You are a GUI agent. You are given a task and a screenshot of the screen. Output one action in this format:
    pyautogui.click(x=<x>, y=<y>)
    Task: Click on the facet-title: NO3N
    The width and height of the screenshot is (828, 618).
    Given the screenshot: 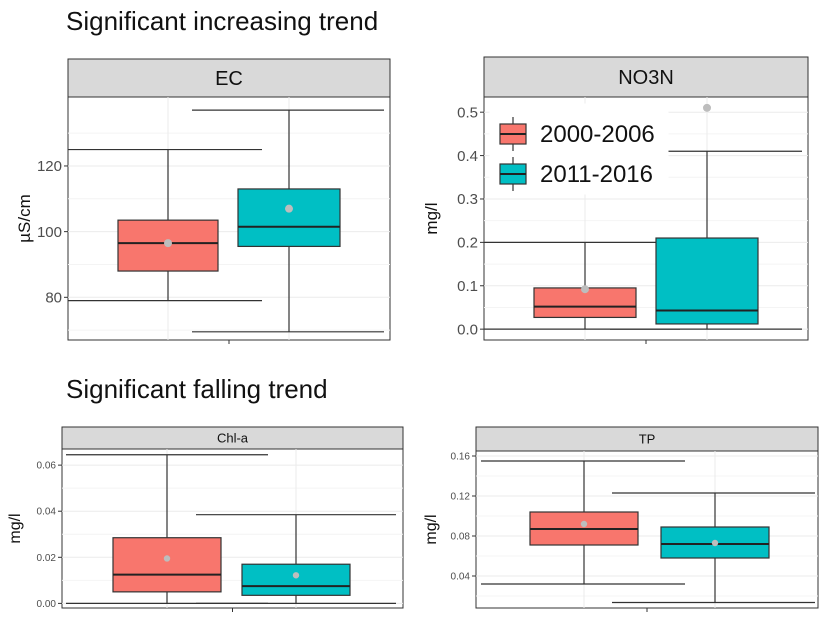 What is the action you would take?
    pyautogui.click(x=646, y=78)
    